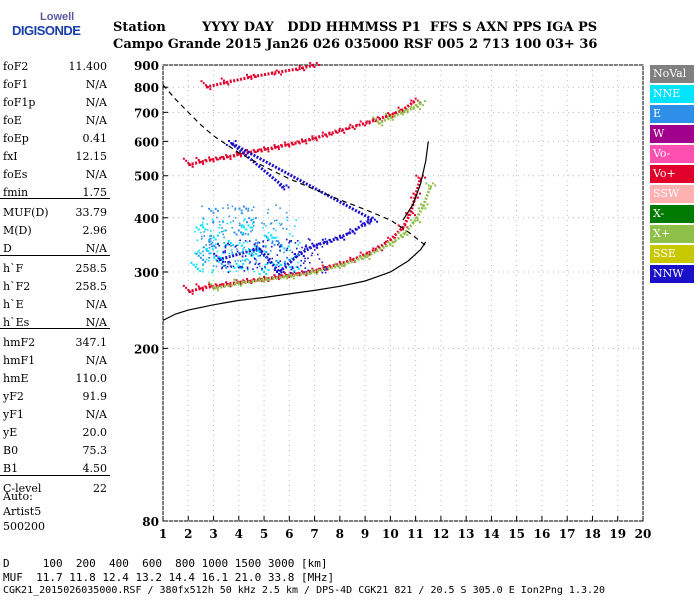 The image size is (700, 600). Describe the element at coordinates (46, 30) in the screenshot. I see `logo-digisonde: DIGISONDE` at that location.